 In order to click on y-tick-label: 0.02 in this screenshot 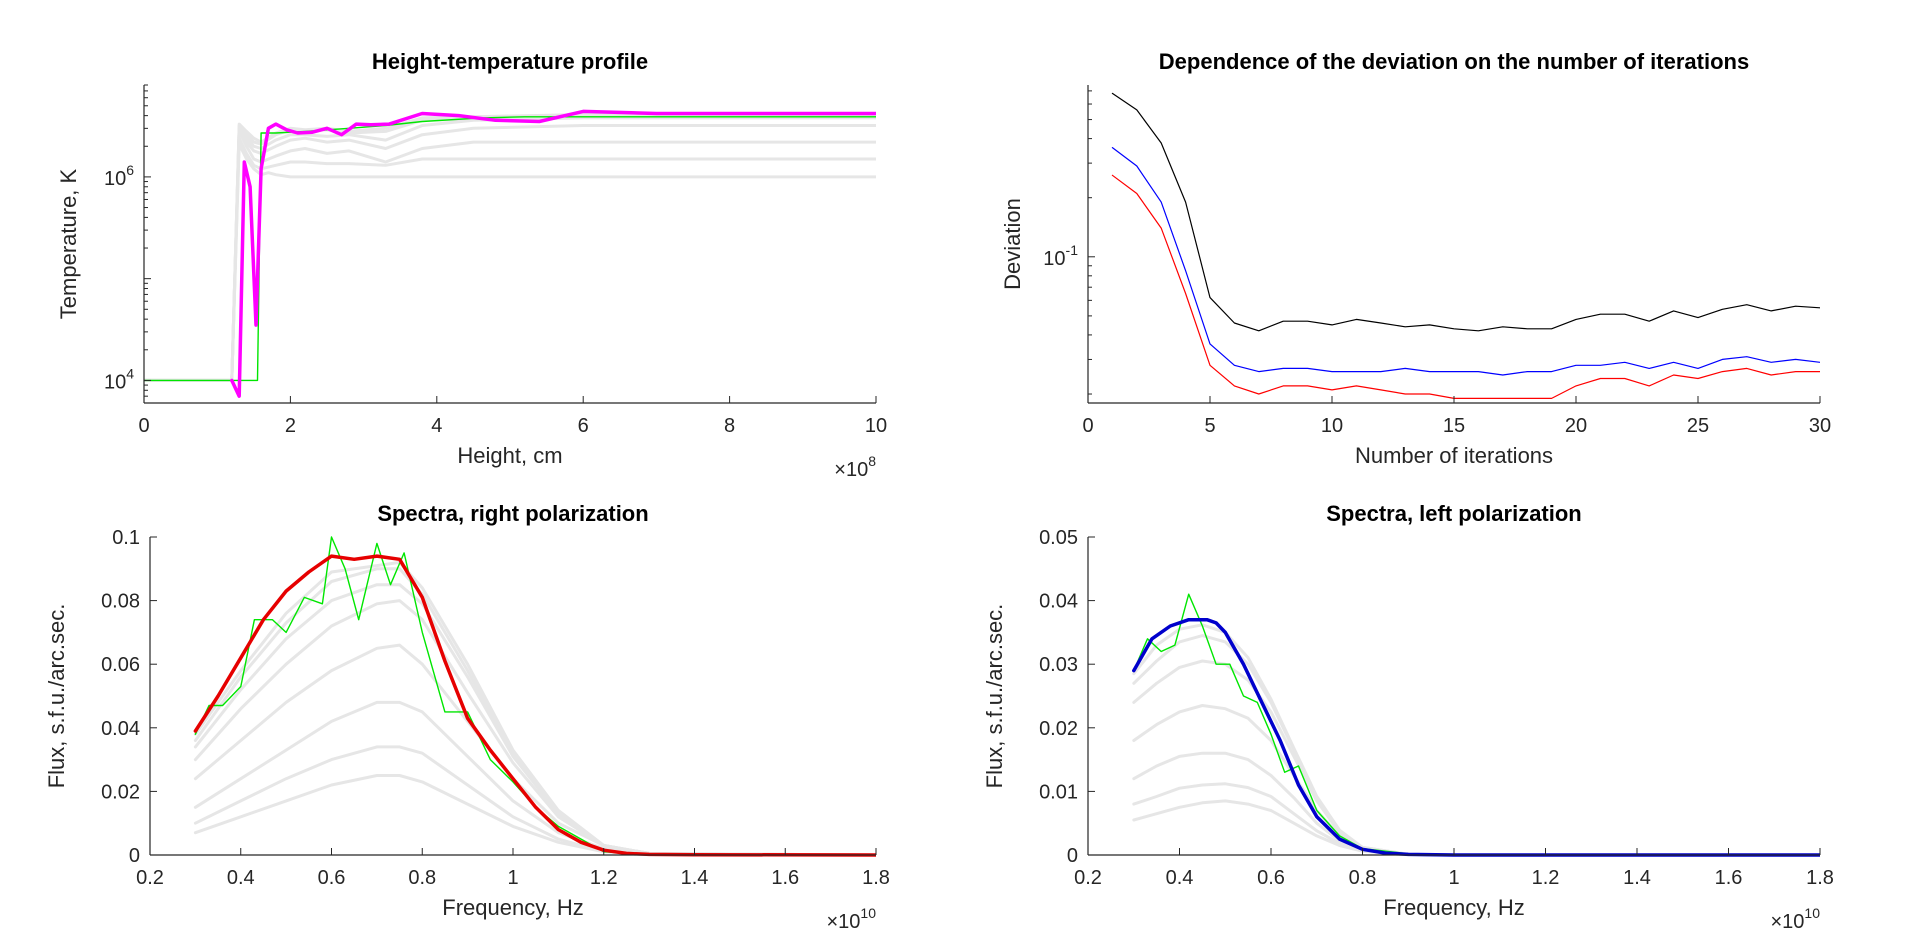, I will do `click(1058, 729)`.